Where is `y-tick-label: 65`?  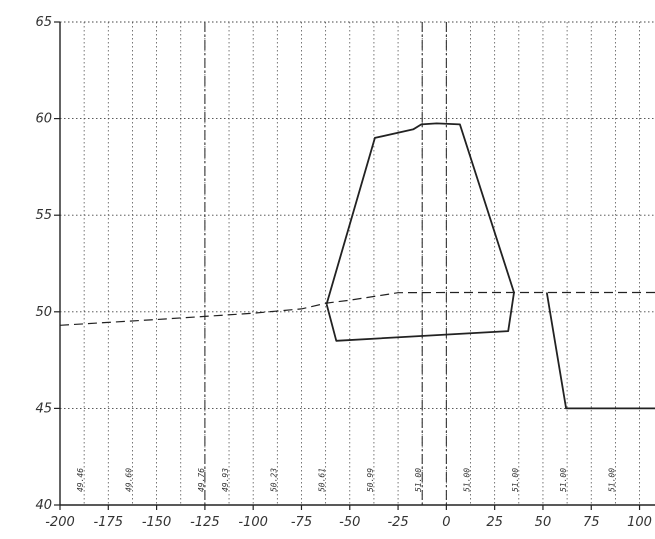
y-tick-label: 65 is located at coordinates (43, 22).